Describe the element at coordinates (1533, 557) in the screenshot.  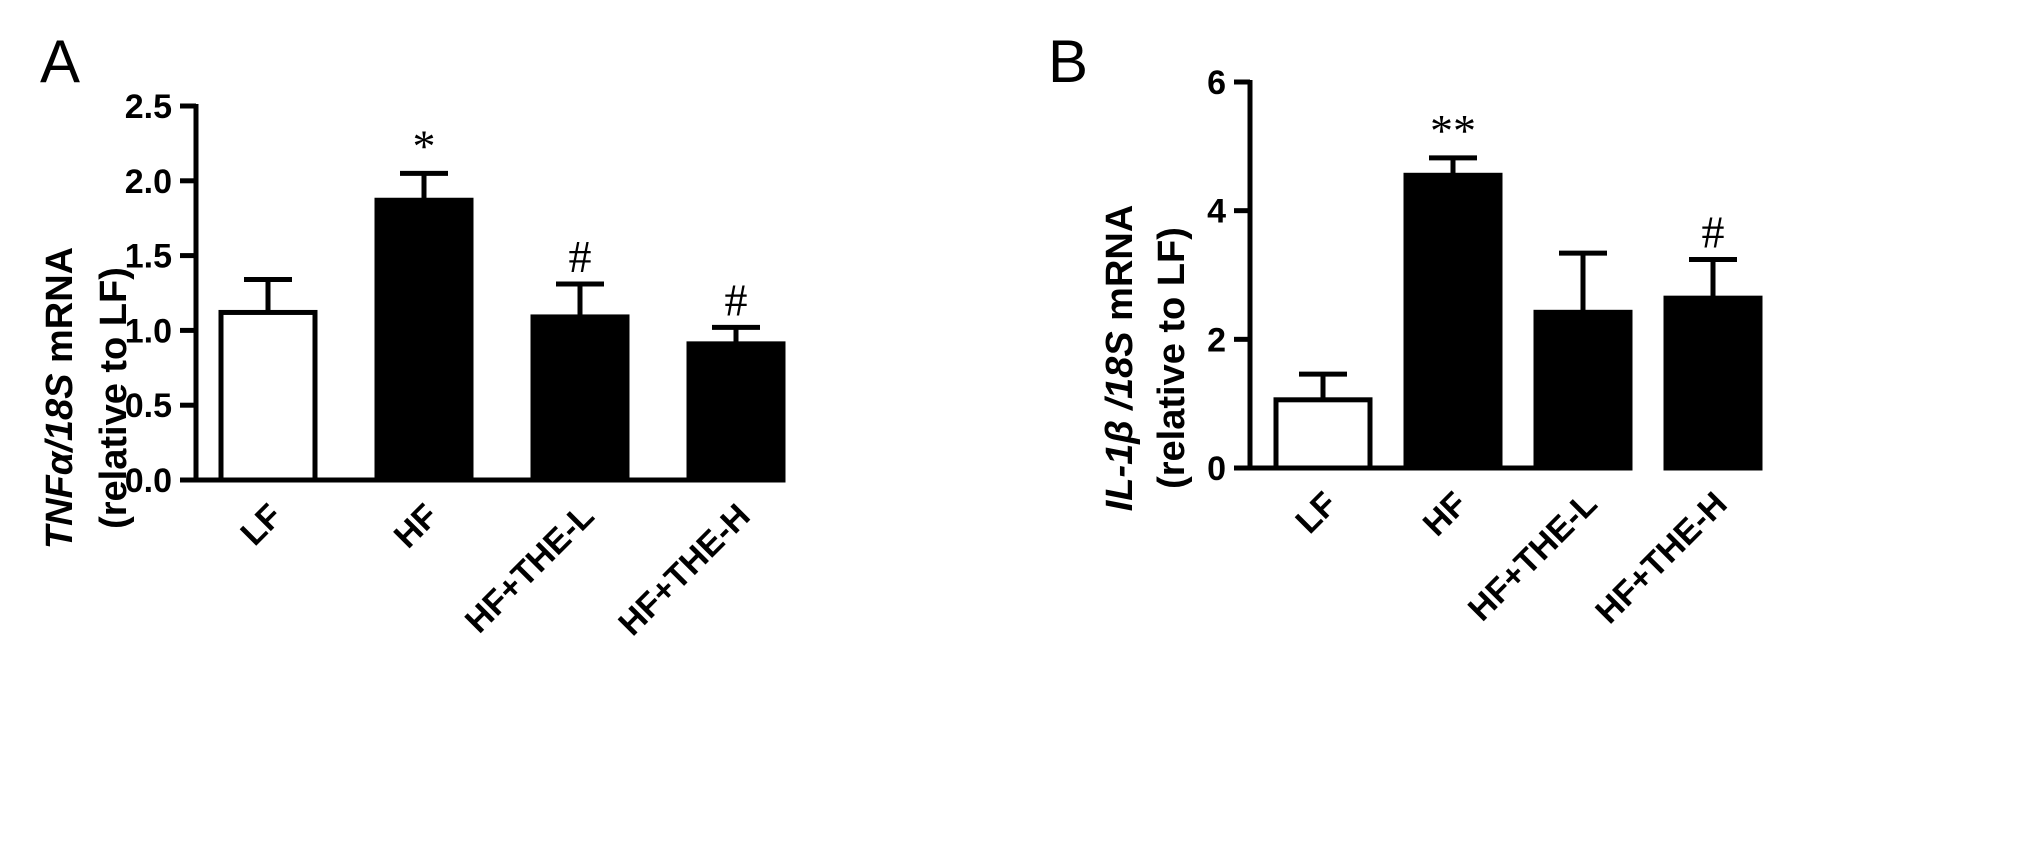
I see `panel-b-category-label: HF+THE-L` at that location.